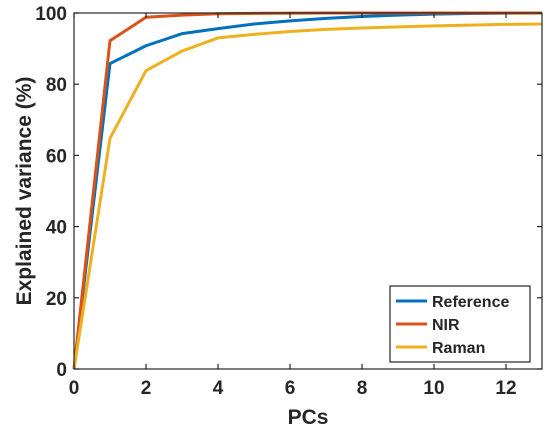 Image resolution: width=550 pixels, height=439 pixels. Describe the element at coordinates (290, 388) in the screenshot. I see `x-tick-label: 6` at that location.